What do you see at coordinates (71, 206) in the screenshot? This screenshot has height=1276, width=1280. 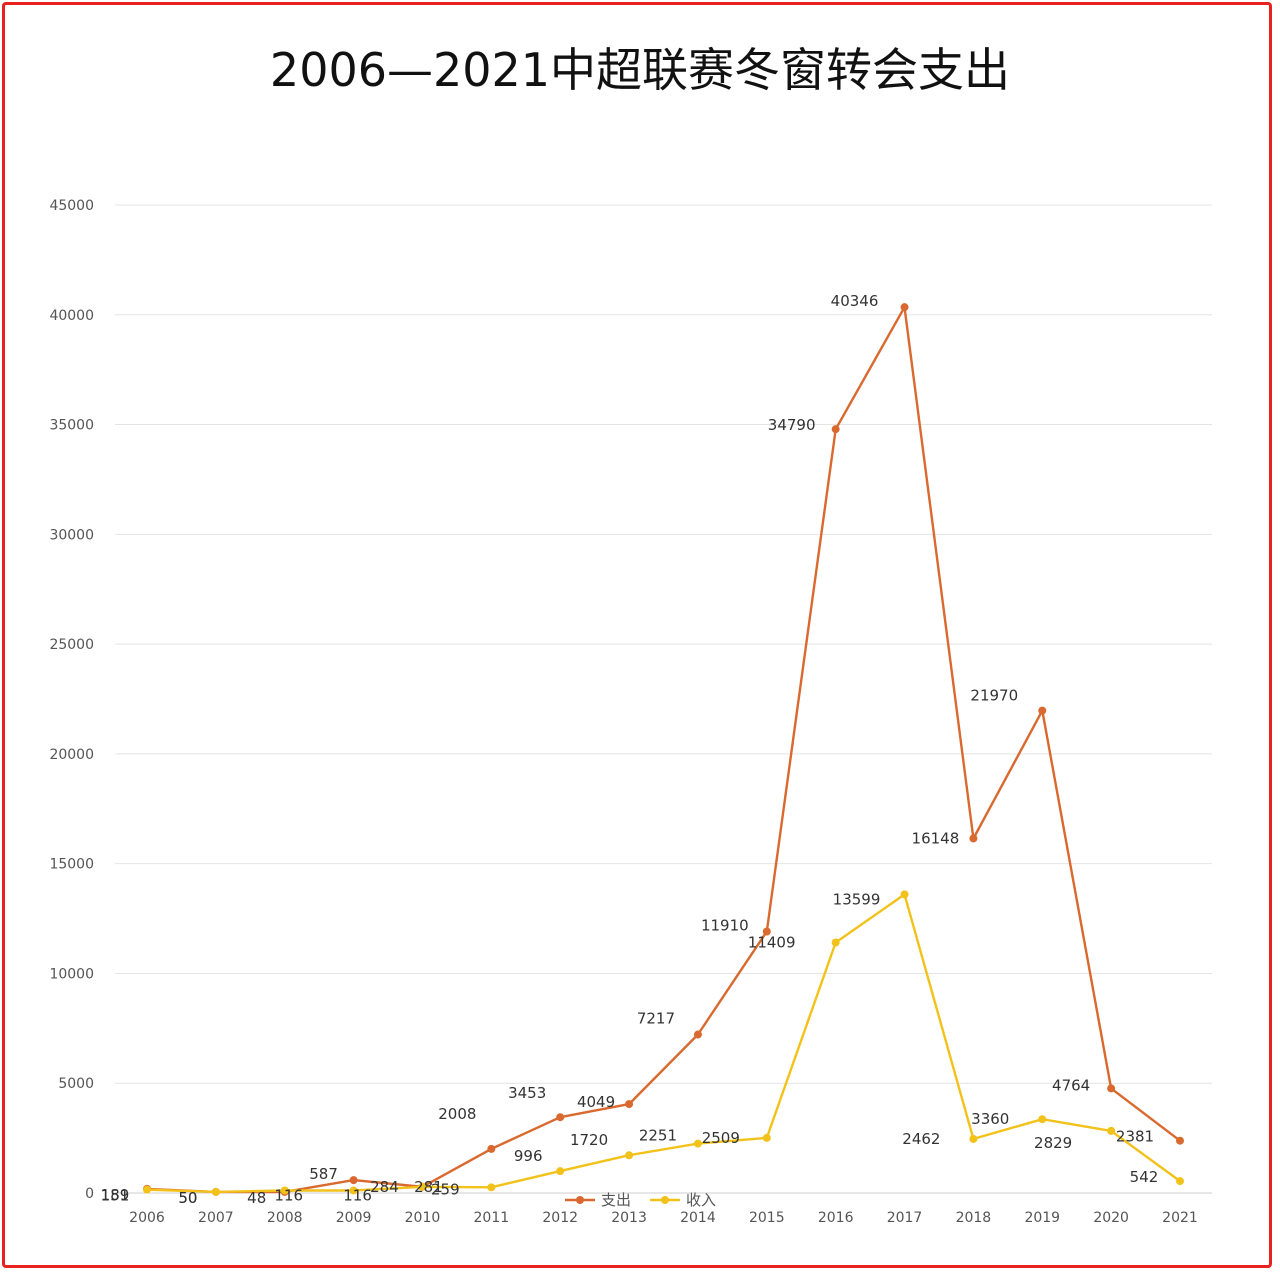 I see `y-tick-label: 45000` at bounding box center [71, 206].